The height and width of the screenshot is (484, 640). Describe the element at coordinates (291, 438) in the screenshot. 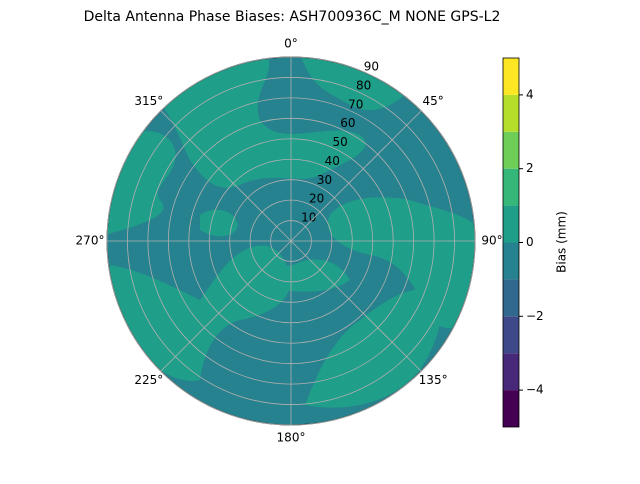

I see `theta-tick-label: 180°` at that location.